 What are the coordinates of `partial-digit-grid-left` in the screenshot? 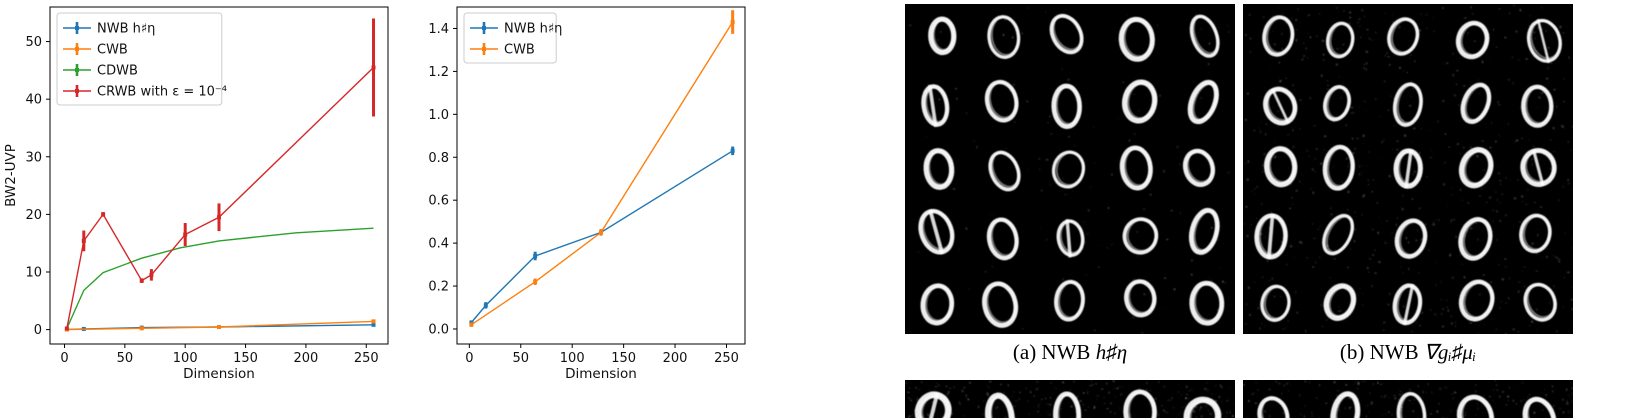 It's located at (1070, 399).